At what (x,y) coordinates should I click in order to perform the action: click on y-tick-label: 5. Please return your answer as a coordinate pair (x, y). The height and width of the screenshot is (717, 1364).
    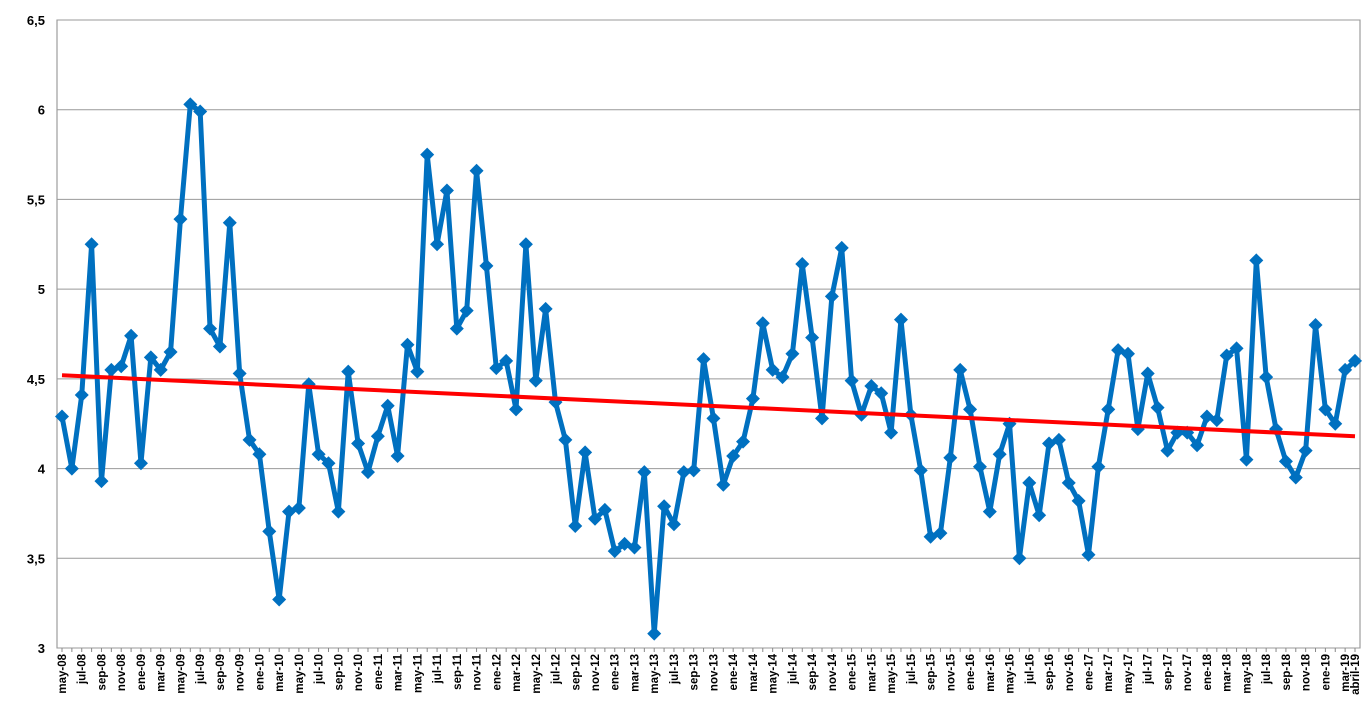
    Looking at the image, I should click on (41, 289).